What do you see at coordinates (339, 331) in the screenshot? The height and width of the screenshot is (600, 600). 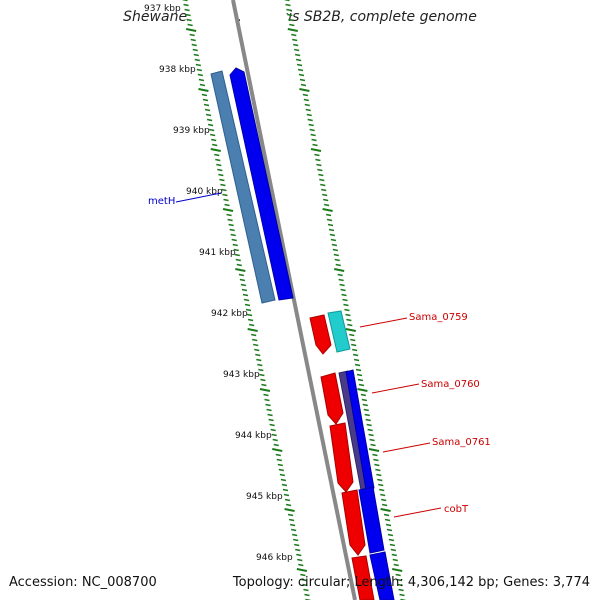 I see `gene-cyan-feature` at bounding box center [339, 331].